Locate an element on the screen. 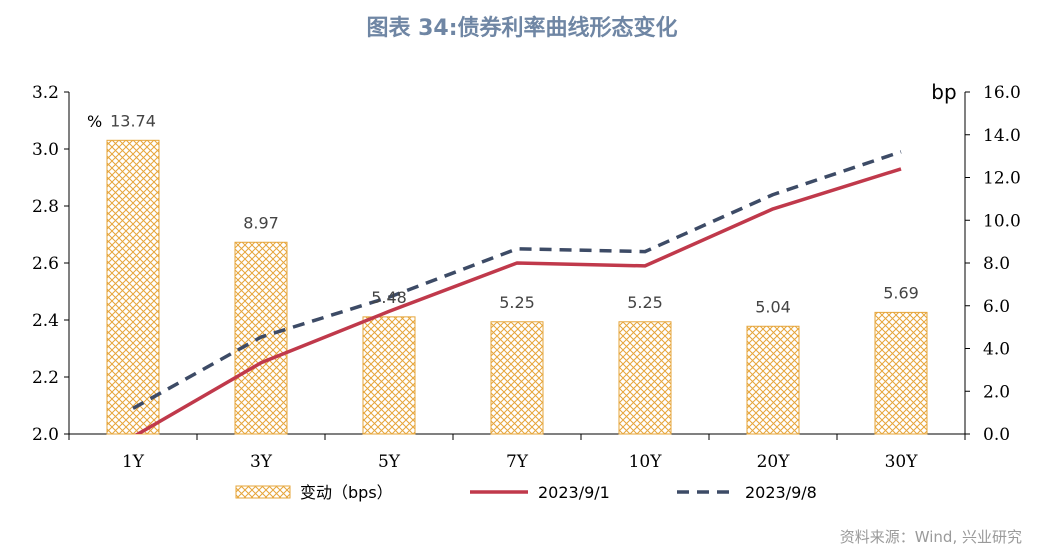  right-axis-tick-label: 8.0 is located at coordinates (996, 264).